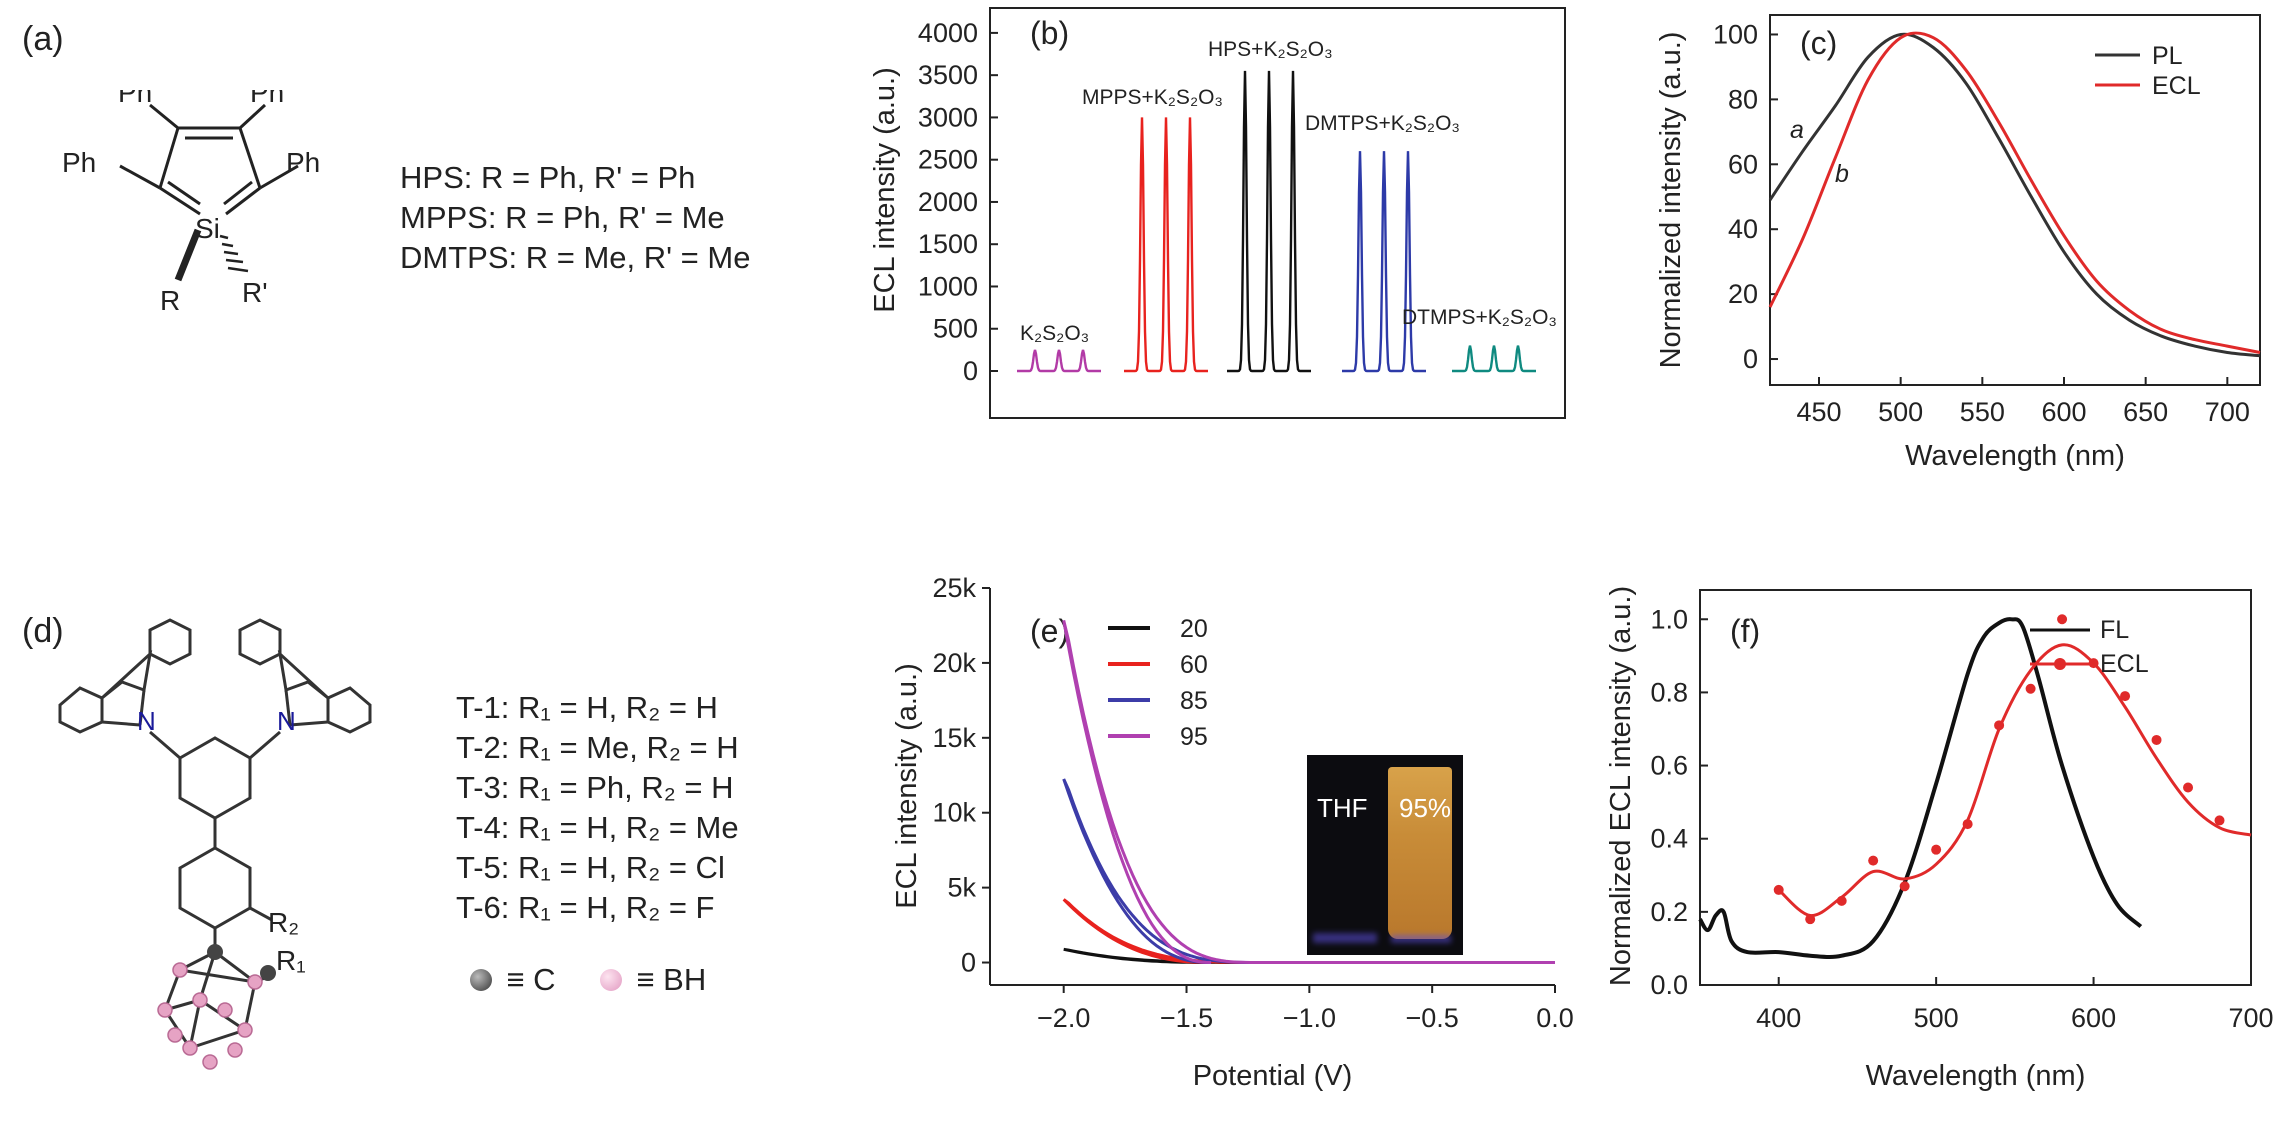 This screenshot has width=2279, height=1121. Describe the element at coordinates (1049, 631) in the screenshot. I see `panel-label-e: (e)` at that location.